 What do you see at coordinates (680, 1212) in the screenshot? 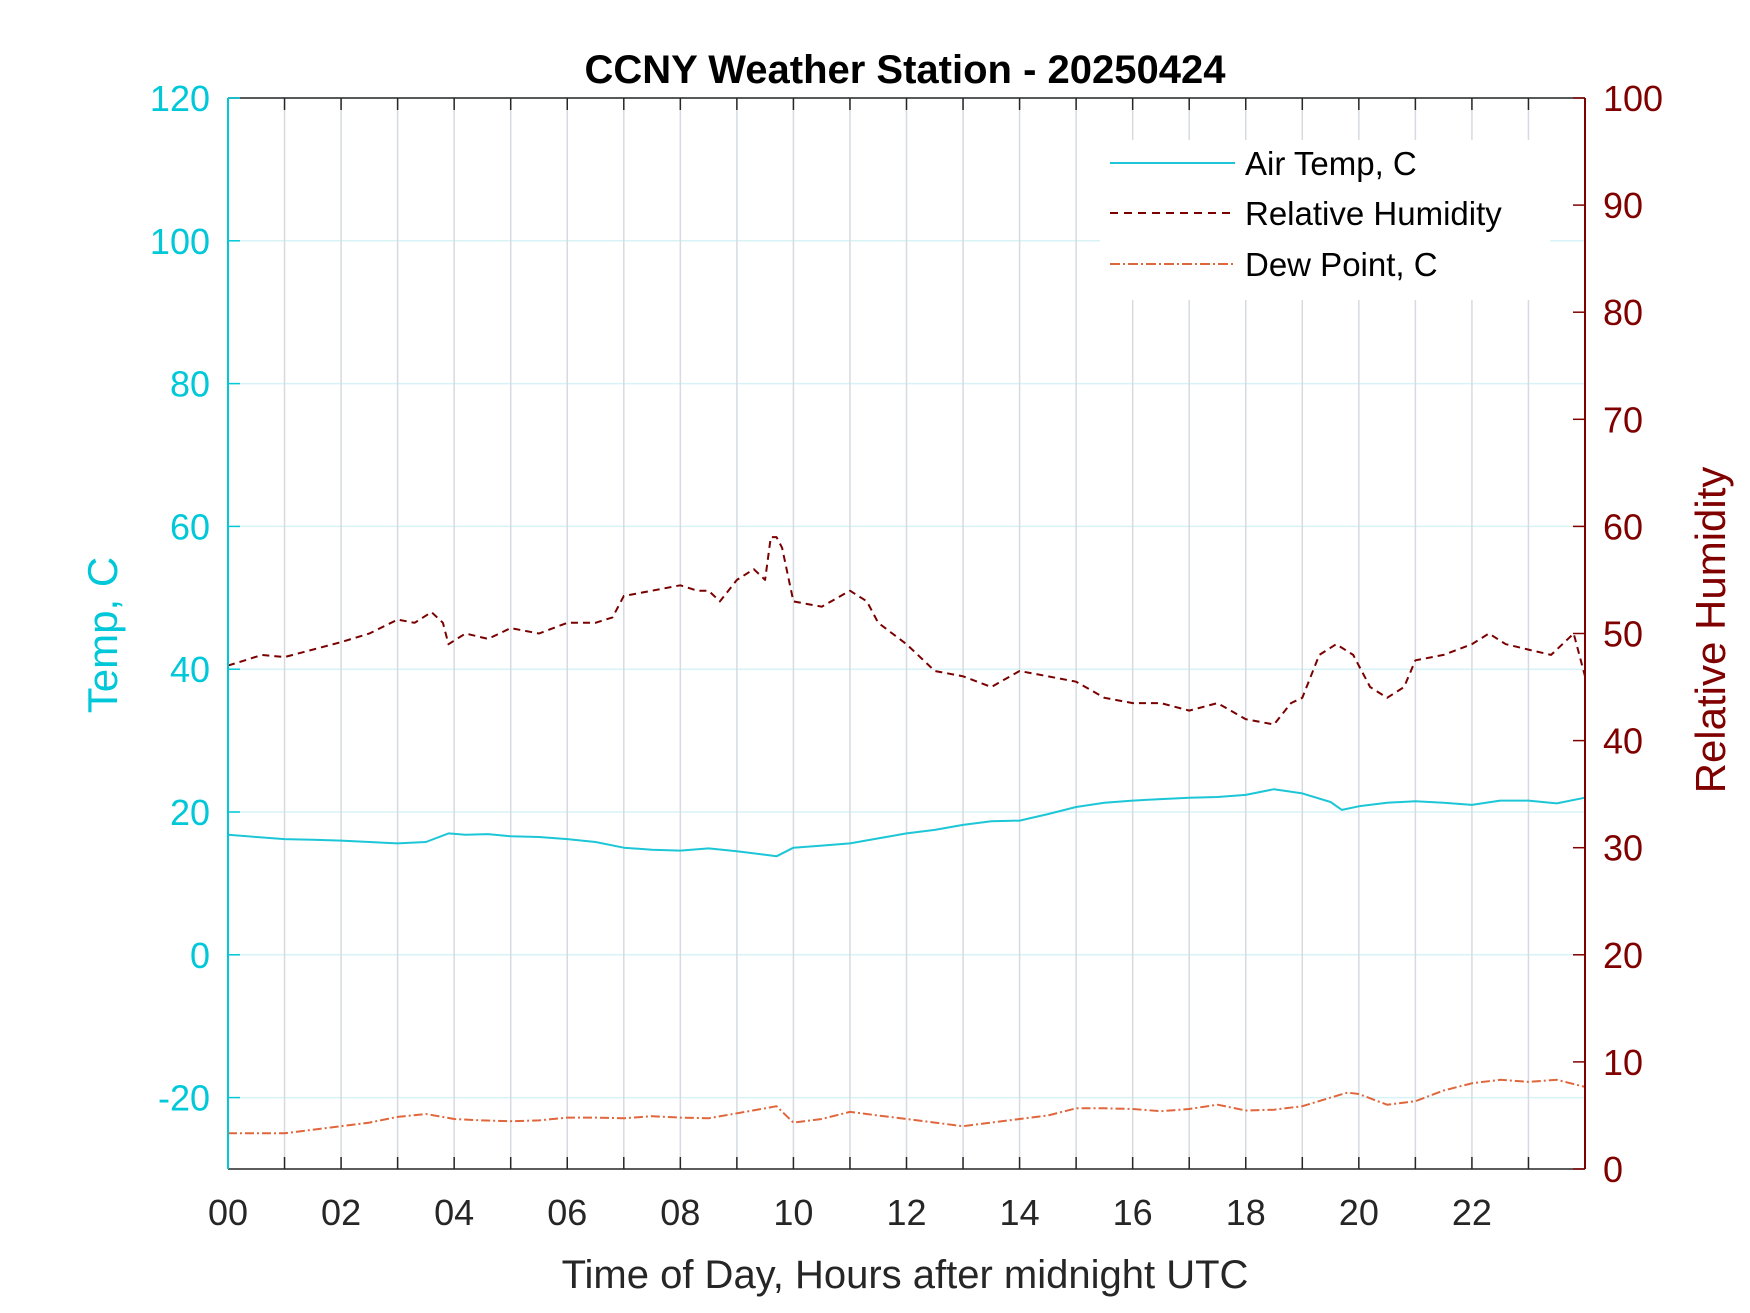
I see `x-tick-label: 08` at bounding box center [680, 1212].